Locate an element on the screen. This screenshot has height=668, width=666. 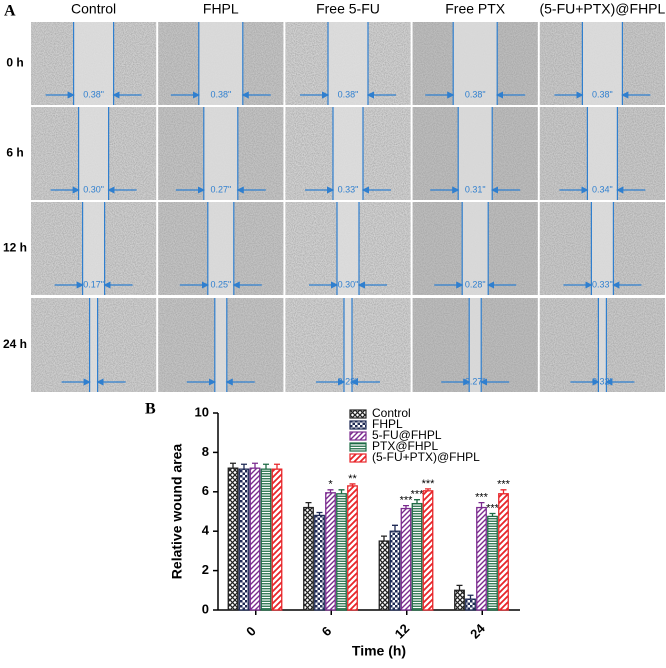
y-tick-label: 6 is located at coordinates (205, 490).